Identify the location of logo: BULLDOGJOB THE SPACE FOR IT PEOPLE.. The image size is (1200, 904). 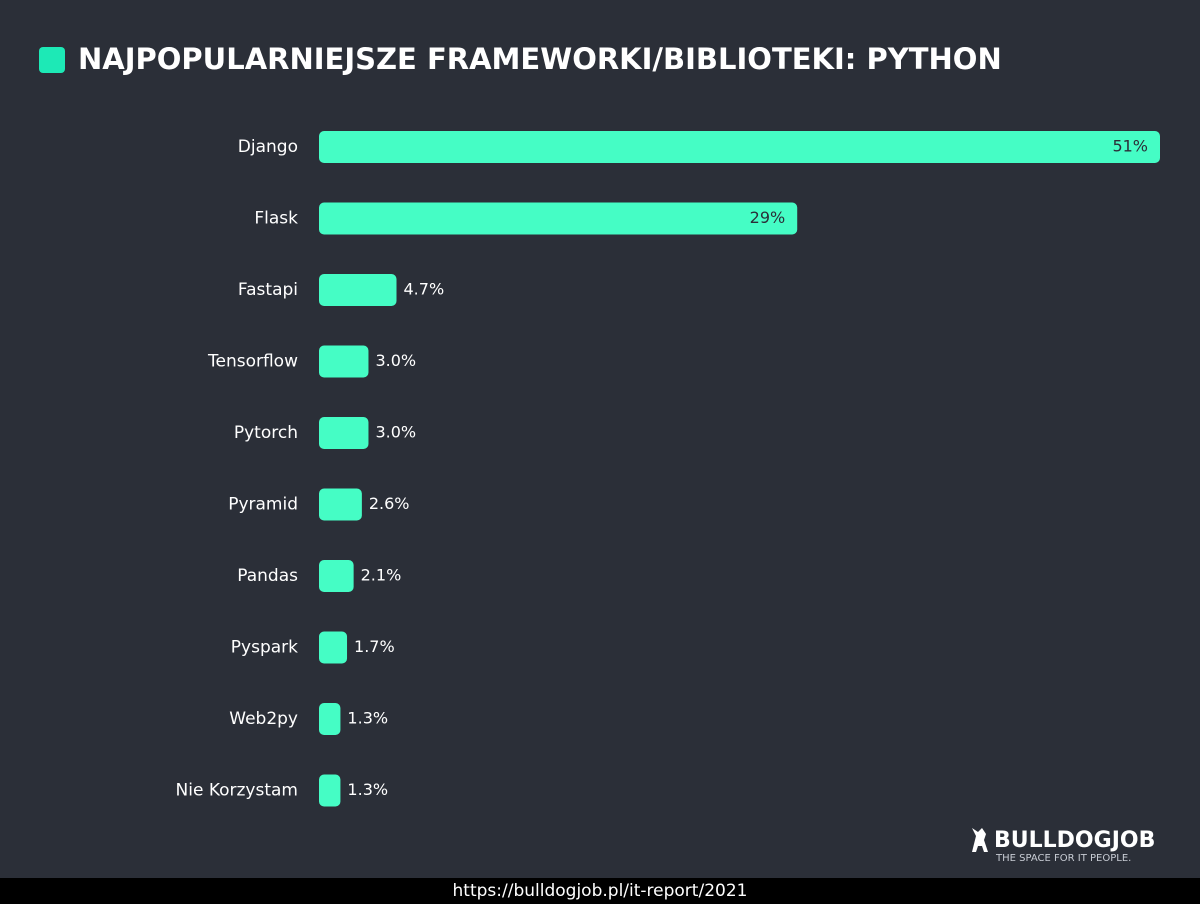
(1063, 846).